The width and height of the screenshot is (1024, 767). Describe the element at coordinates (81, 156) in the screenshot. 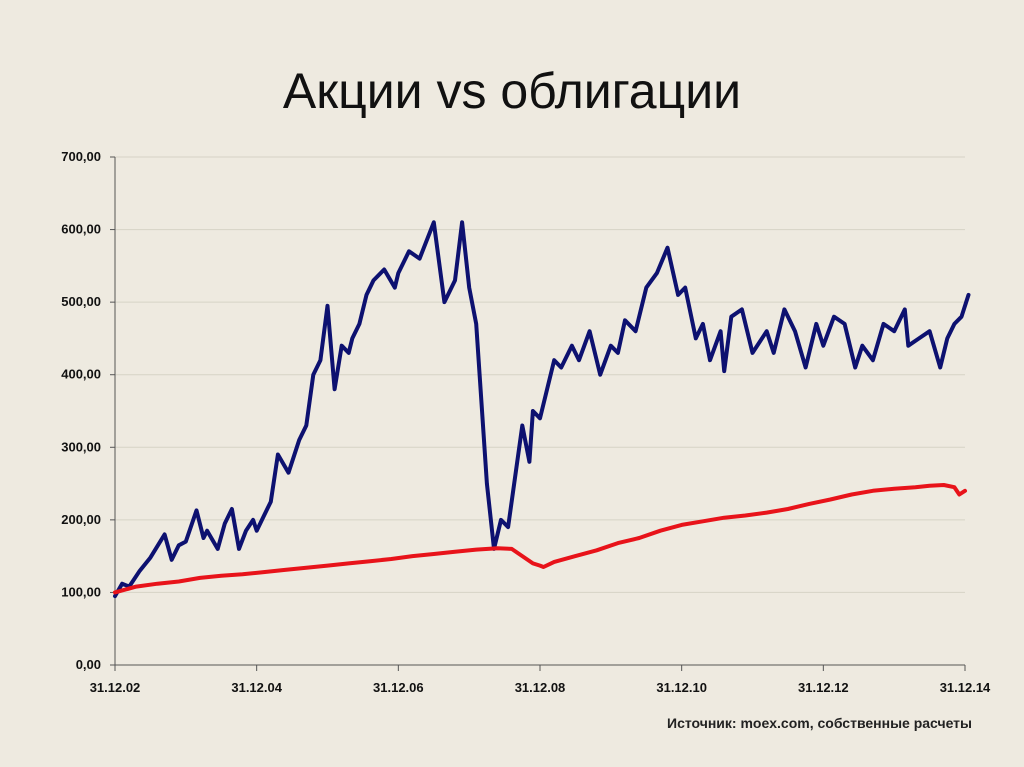

I see `y-tick-label: 700,00` at that location.